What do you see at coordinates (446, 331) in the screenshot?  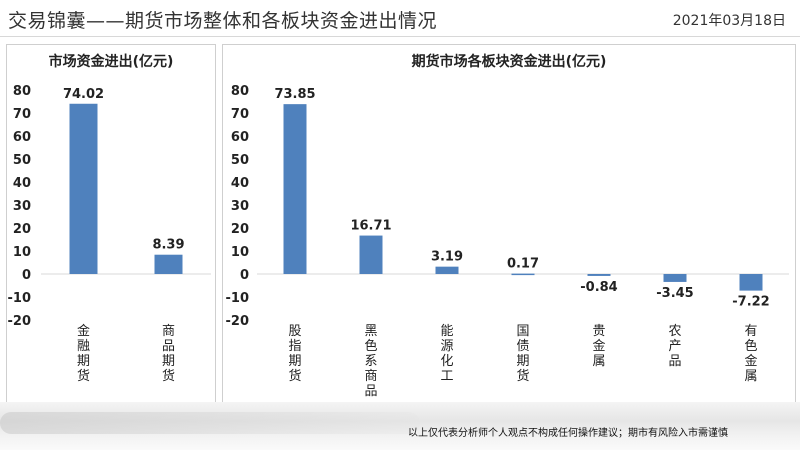 I see `sector-flow-category-label: 能` at bounding box center [446, 331].